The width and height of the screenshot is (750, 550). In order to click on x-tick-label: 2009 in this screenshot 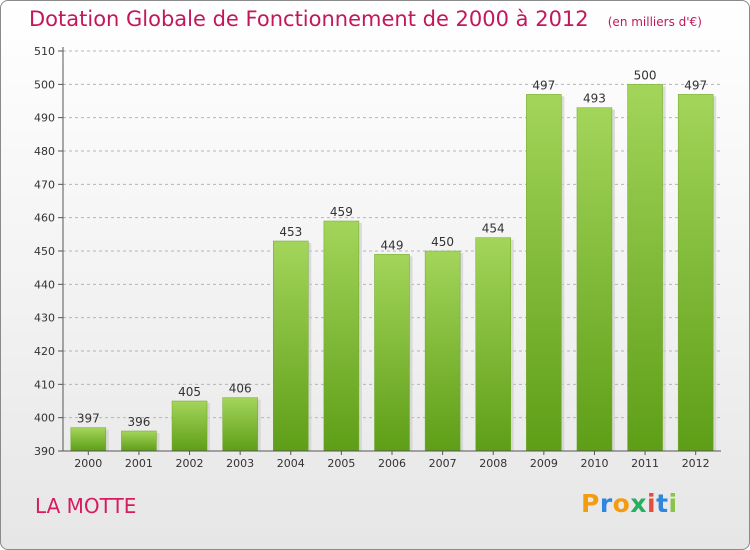, I will do `click(544, 463)`.